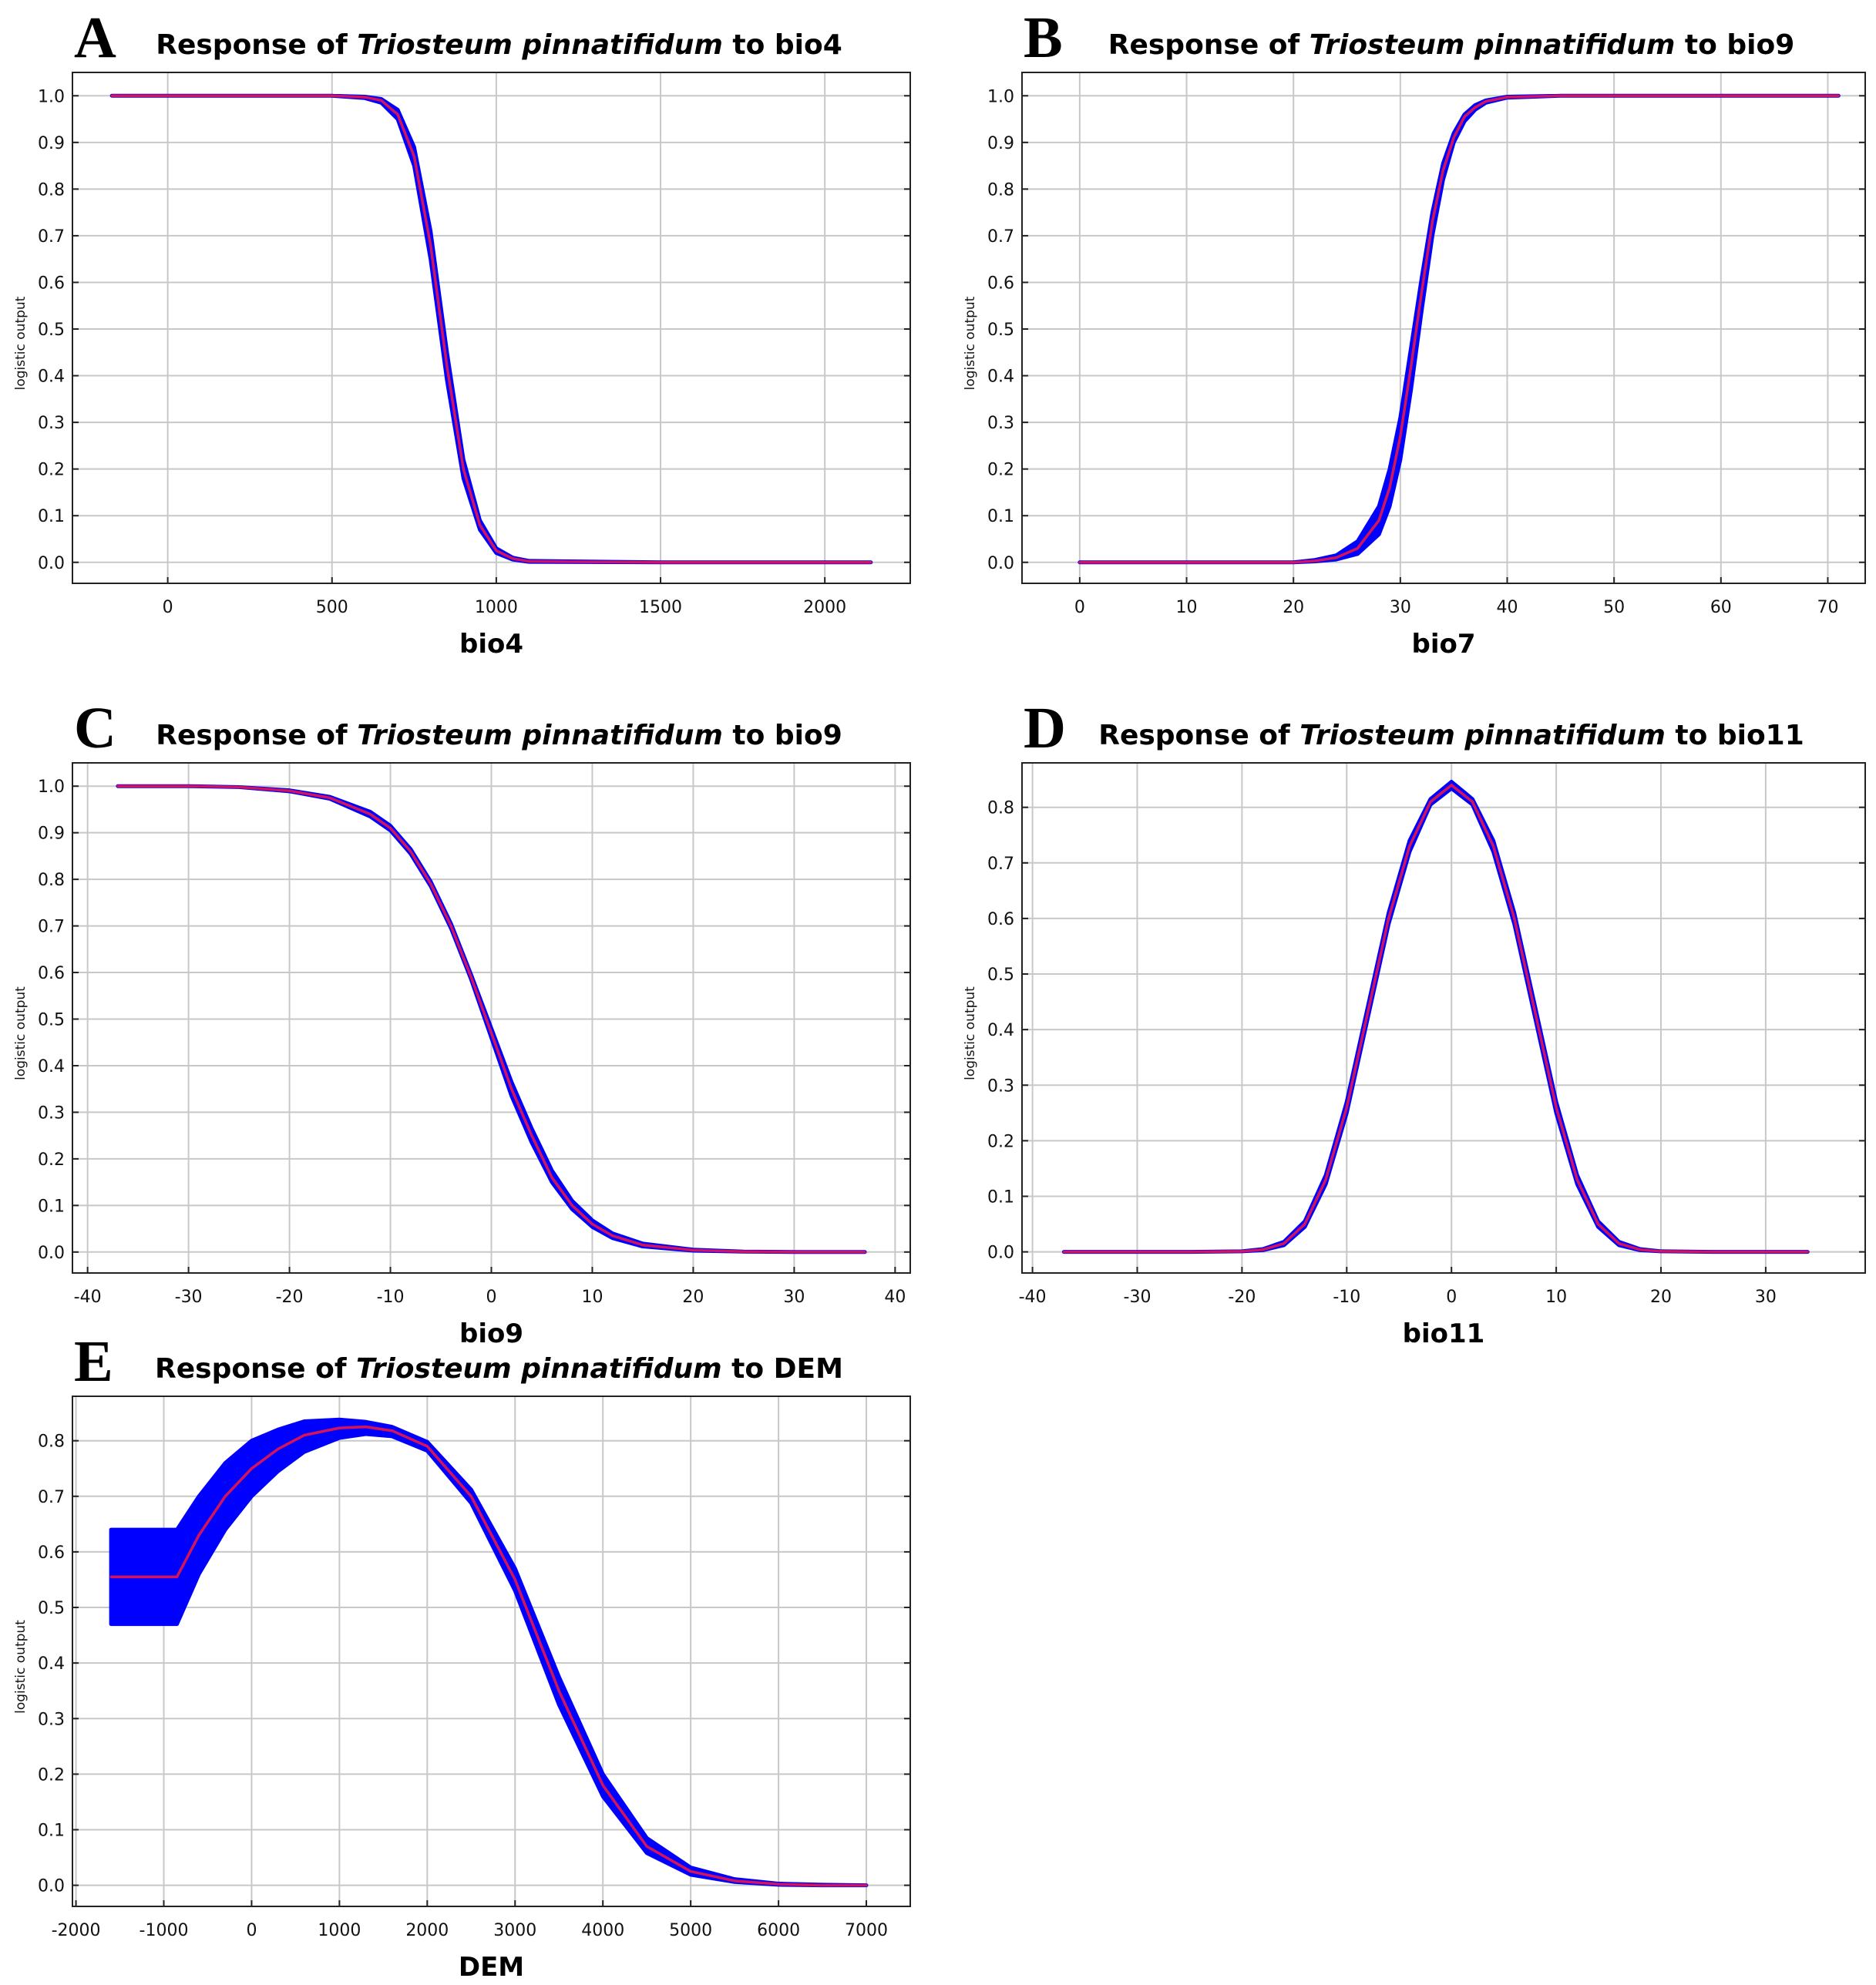 This screenshot has height=1985, width=1876. What do you see at coordinates (88, 1297) in the screenshot?
I see `panel-c-x-tick-label: -40` at bounding box center [88, 1297].